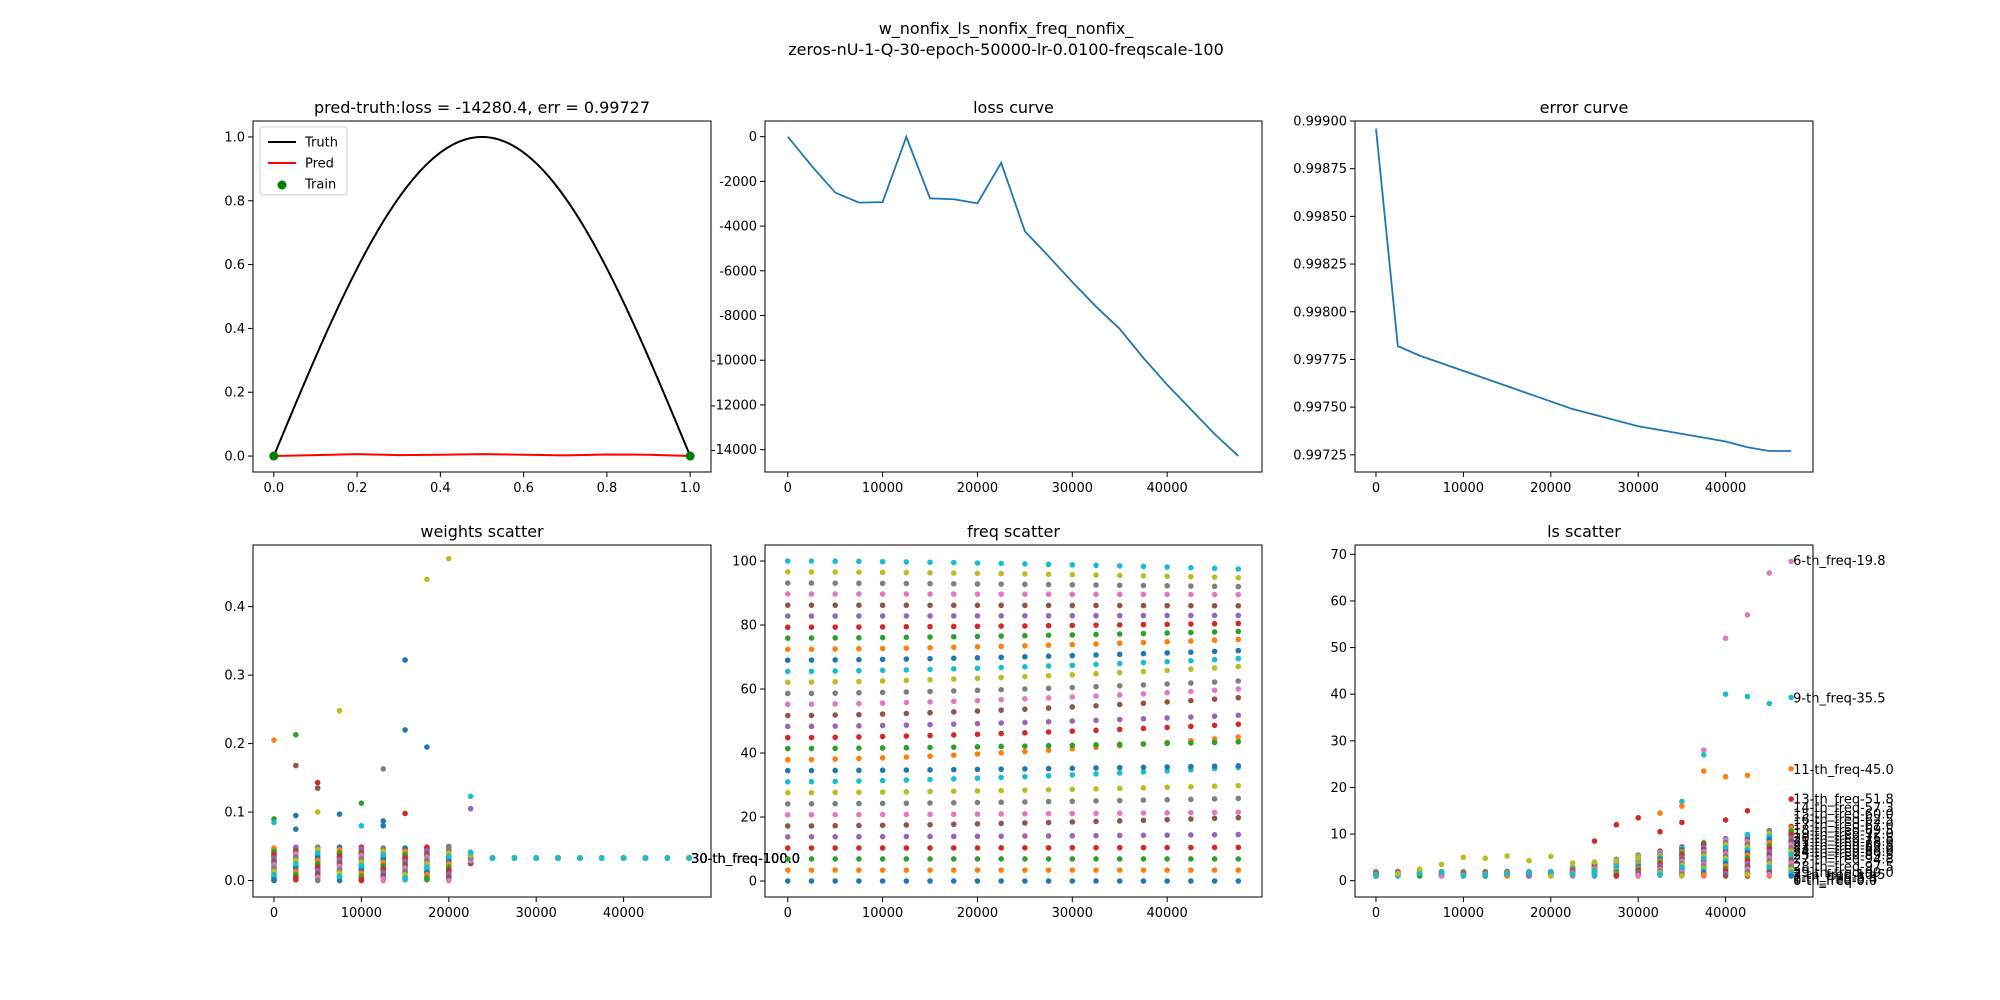  Describe the element at coordinates (1843, 842) in the screenshot. I see `ls-label: 21-th_freq-78.0` at that location.